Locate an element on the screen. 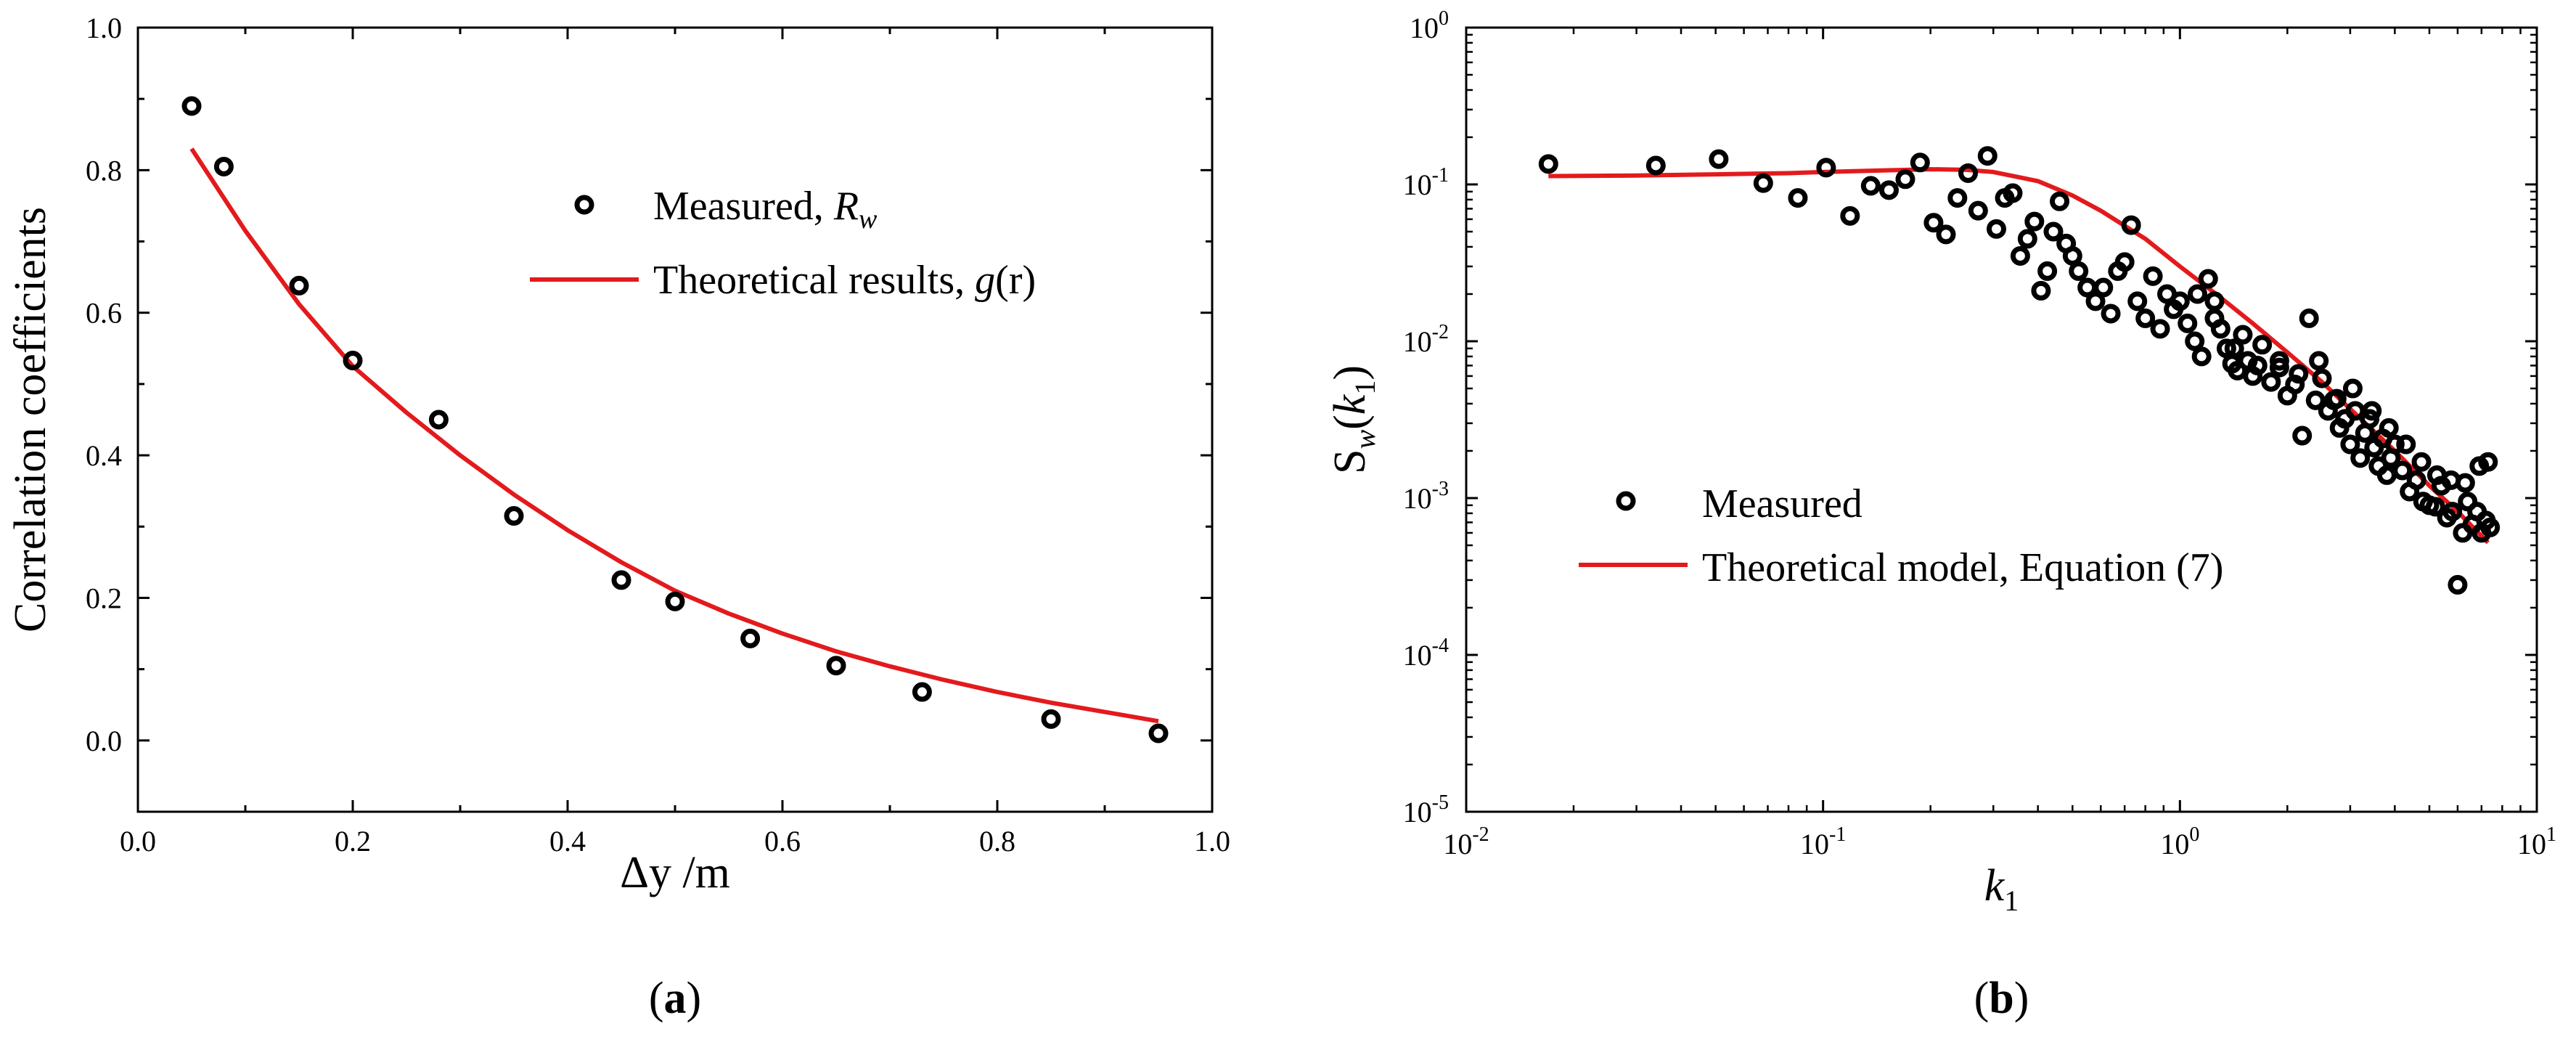 Image resolution: width=2576 pixels, height=1039 pixels. panel-paren-open-a: ( is located at coordinates (657, 998).